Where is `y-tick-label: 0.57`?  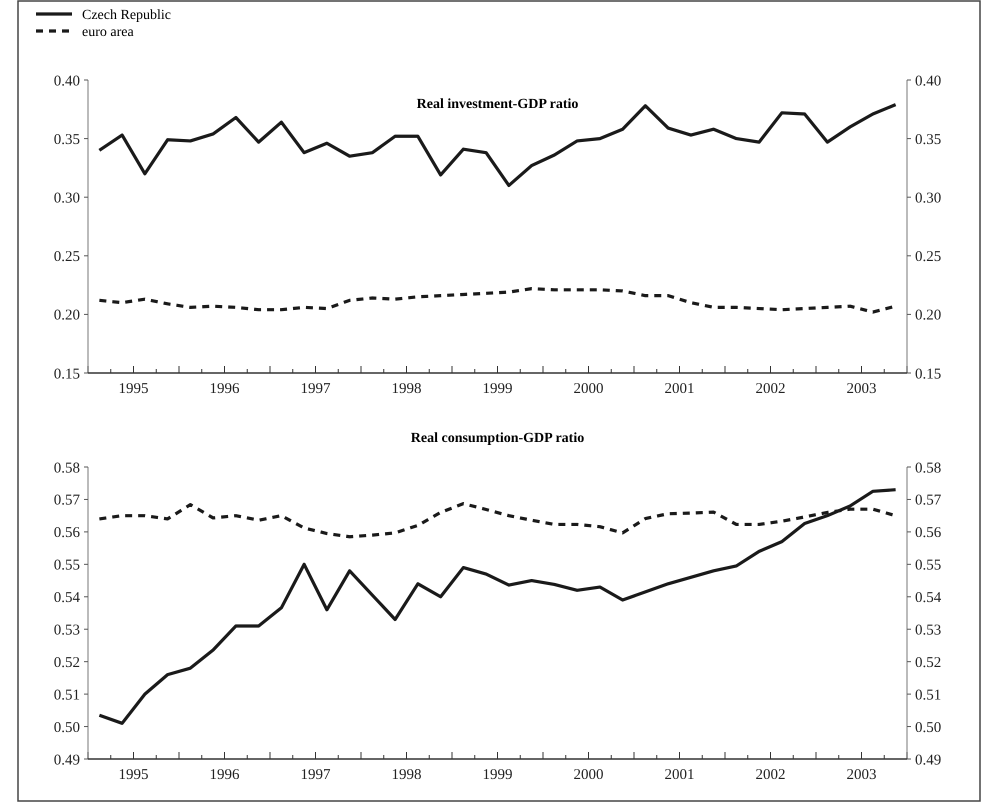 y-tick-label: 0.57 is located at coordinates (67, 500).